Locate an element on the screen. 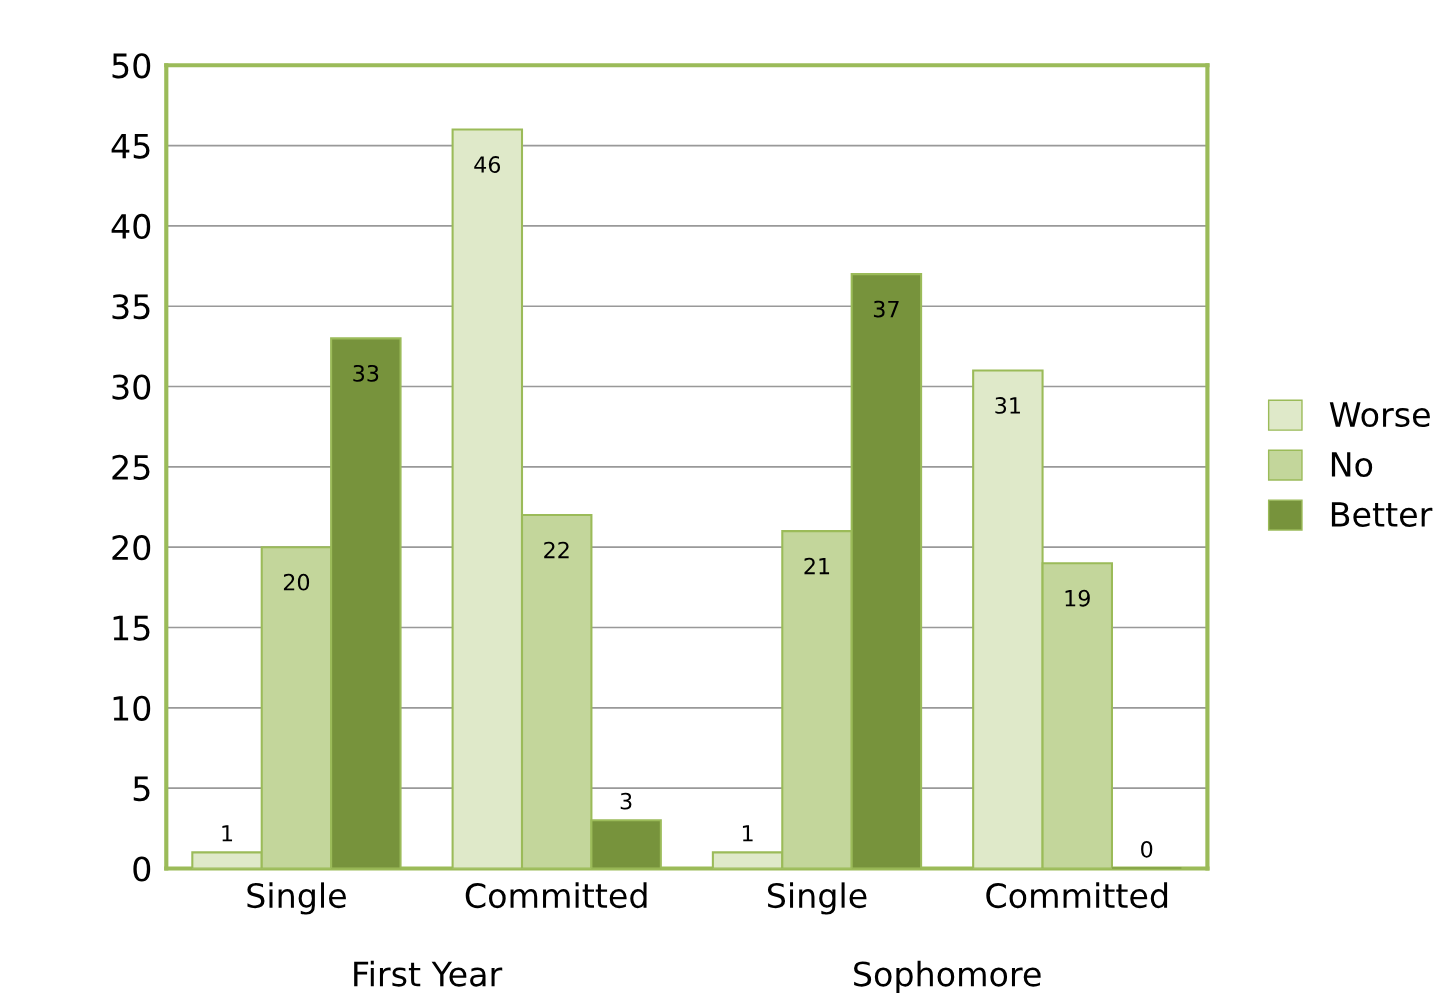 This screenshot has width=1446, height=1004. data-label: 31 is located at coordinates (1007, 405).